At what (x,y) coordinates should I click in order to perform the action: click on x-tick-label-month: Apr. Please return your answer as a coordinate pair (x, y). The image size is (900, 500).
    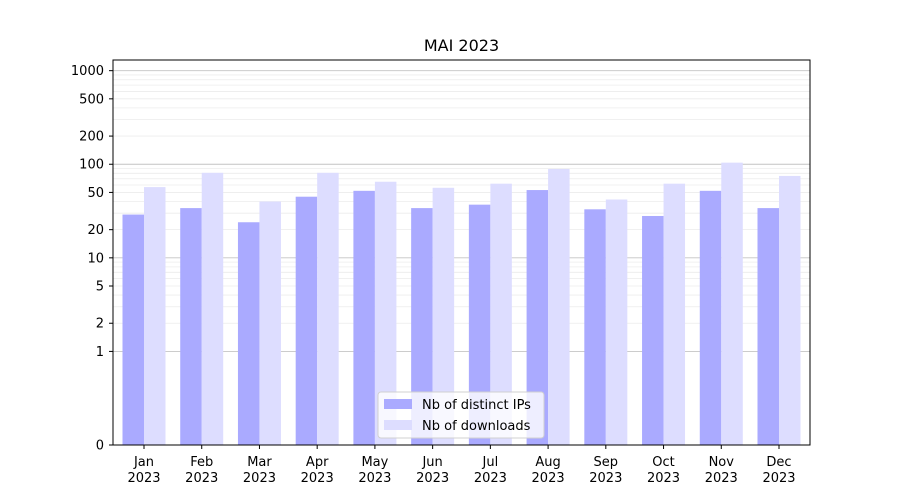
    Looking at the image, I should click on (317, 462).